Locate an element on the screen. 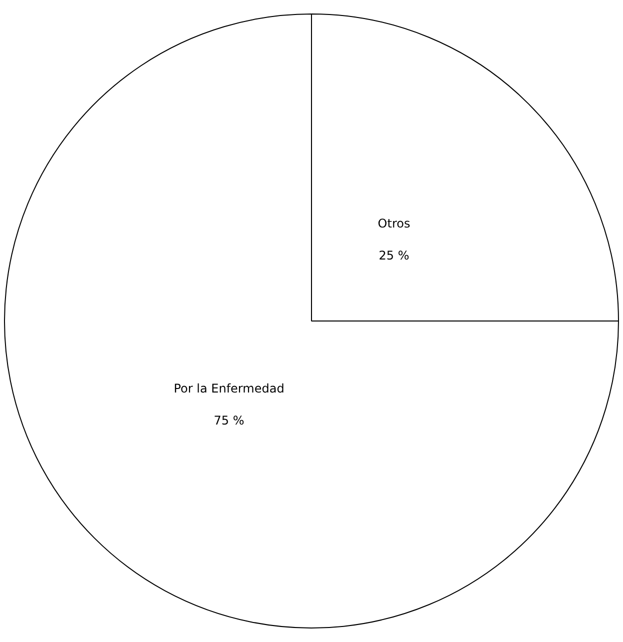  slice-label: Por la Enfermedad is located at coordinates (229, 389).